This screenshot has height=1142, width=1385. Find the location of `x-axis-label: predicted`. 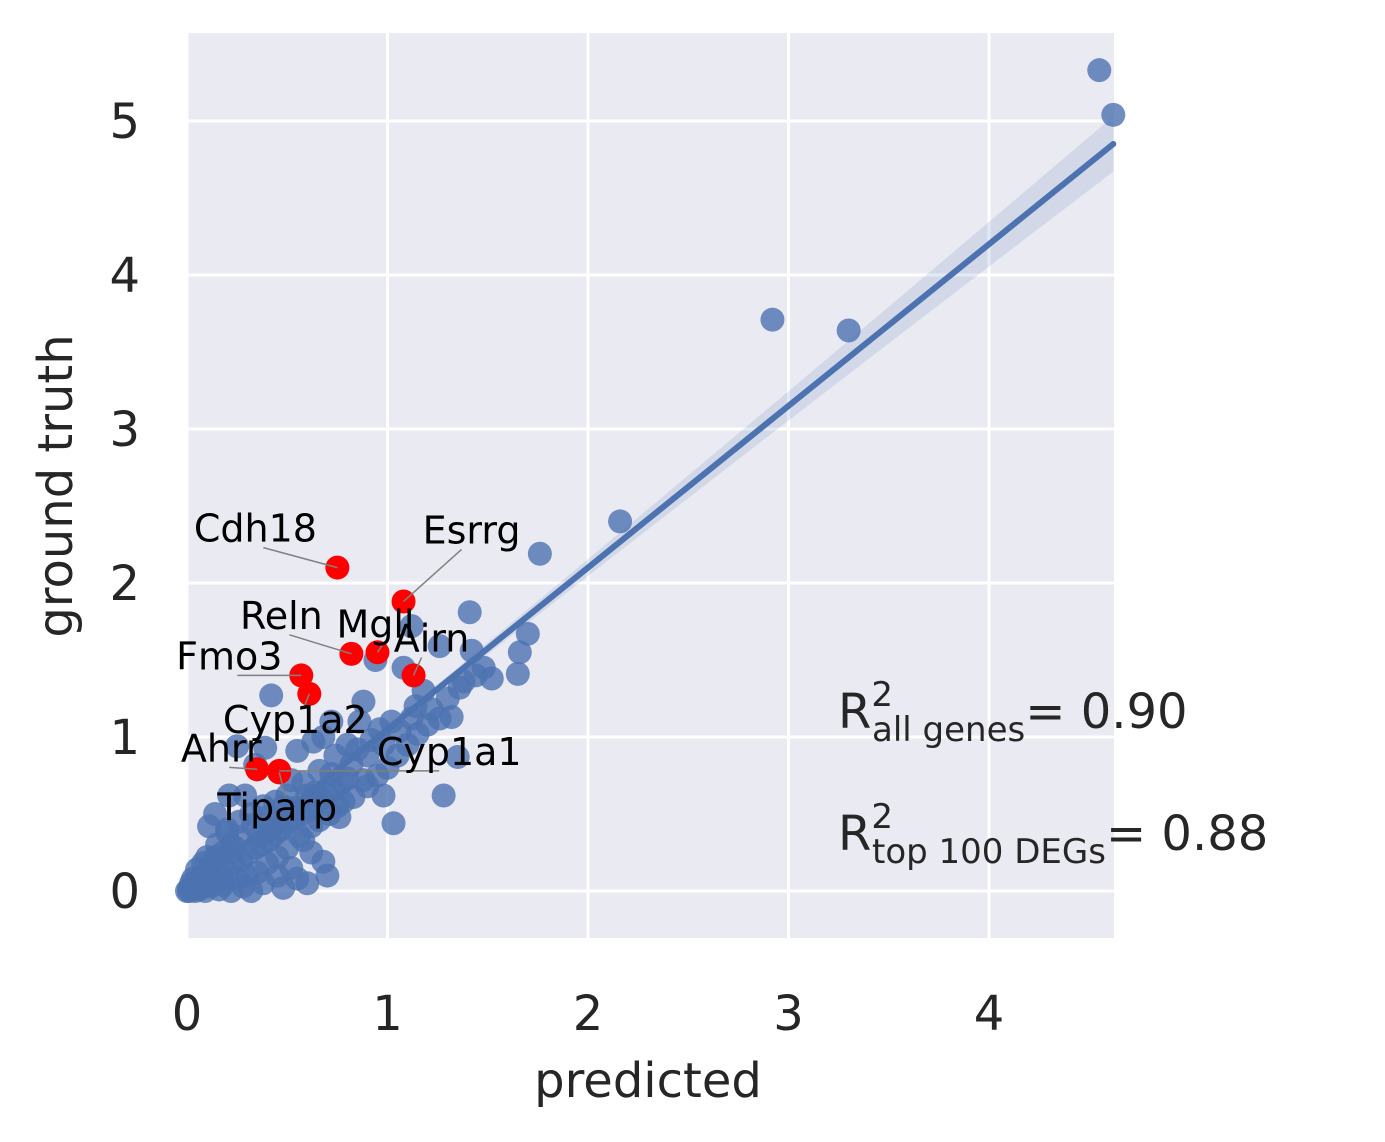

x-axis-label: predicted is located at coordinates (648, 1081).